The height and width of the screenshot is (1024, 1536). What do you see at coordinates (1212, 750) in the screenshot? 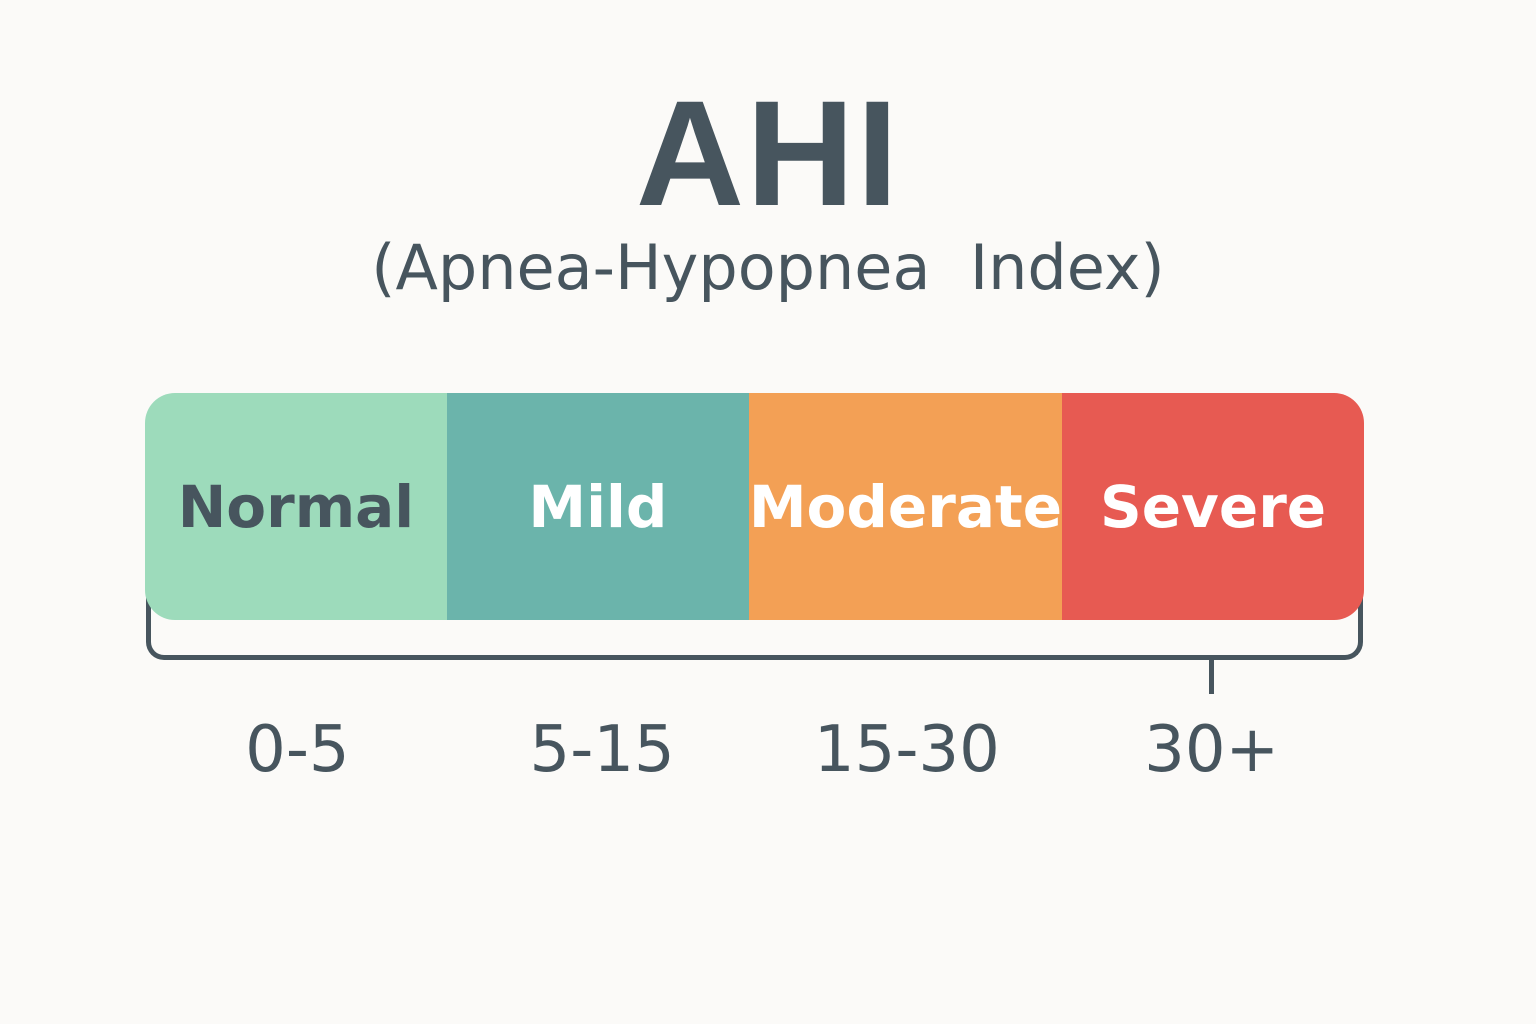
I see `range-severe: 30+` at bounding box center [1212, 750].